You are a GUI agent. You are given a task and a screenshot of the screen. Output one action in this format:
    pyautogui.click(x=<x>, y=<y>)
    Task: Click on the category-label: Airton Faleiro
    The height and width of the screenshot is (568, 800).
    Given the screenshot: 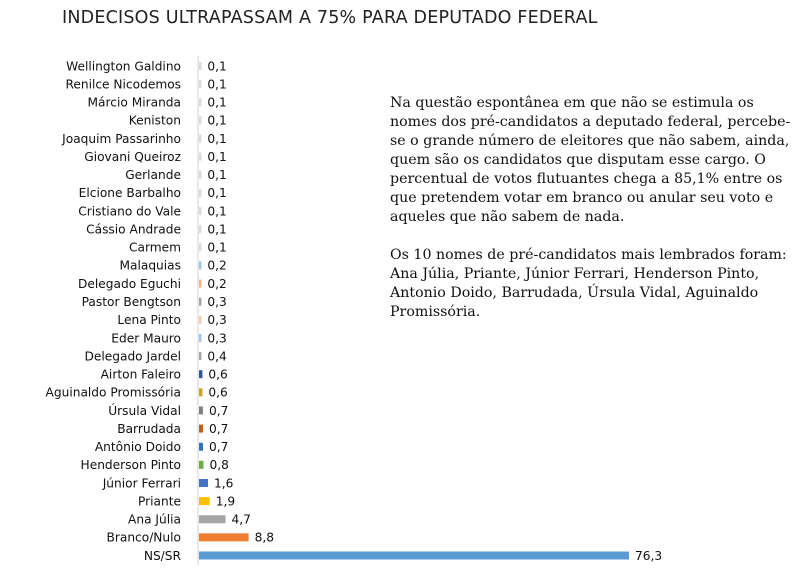 What is the action you would take?
    pyautogui.click(x=141, y=375)
    